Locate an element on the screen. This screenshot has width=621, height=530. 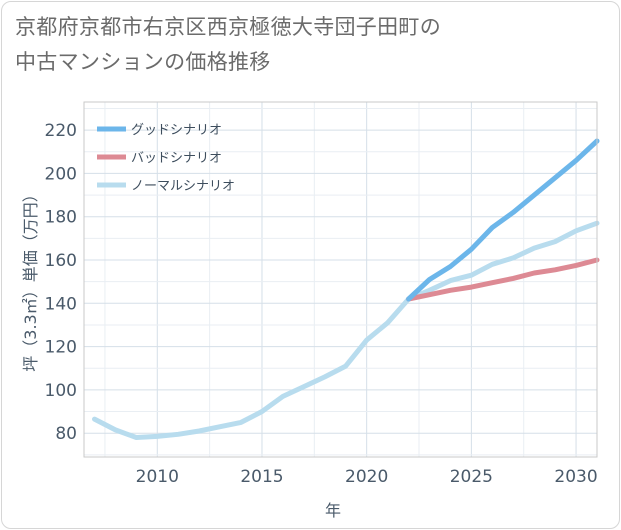
legend-label: グッドシナリオ is located at coordinates (176, 130).